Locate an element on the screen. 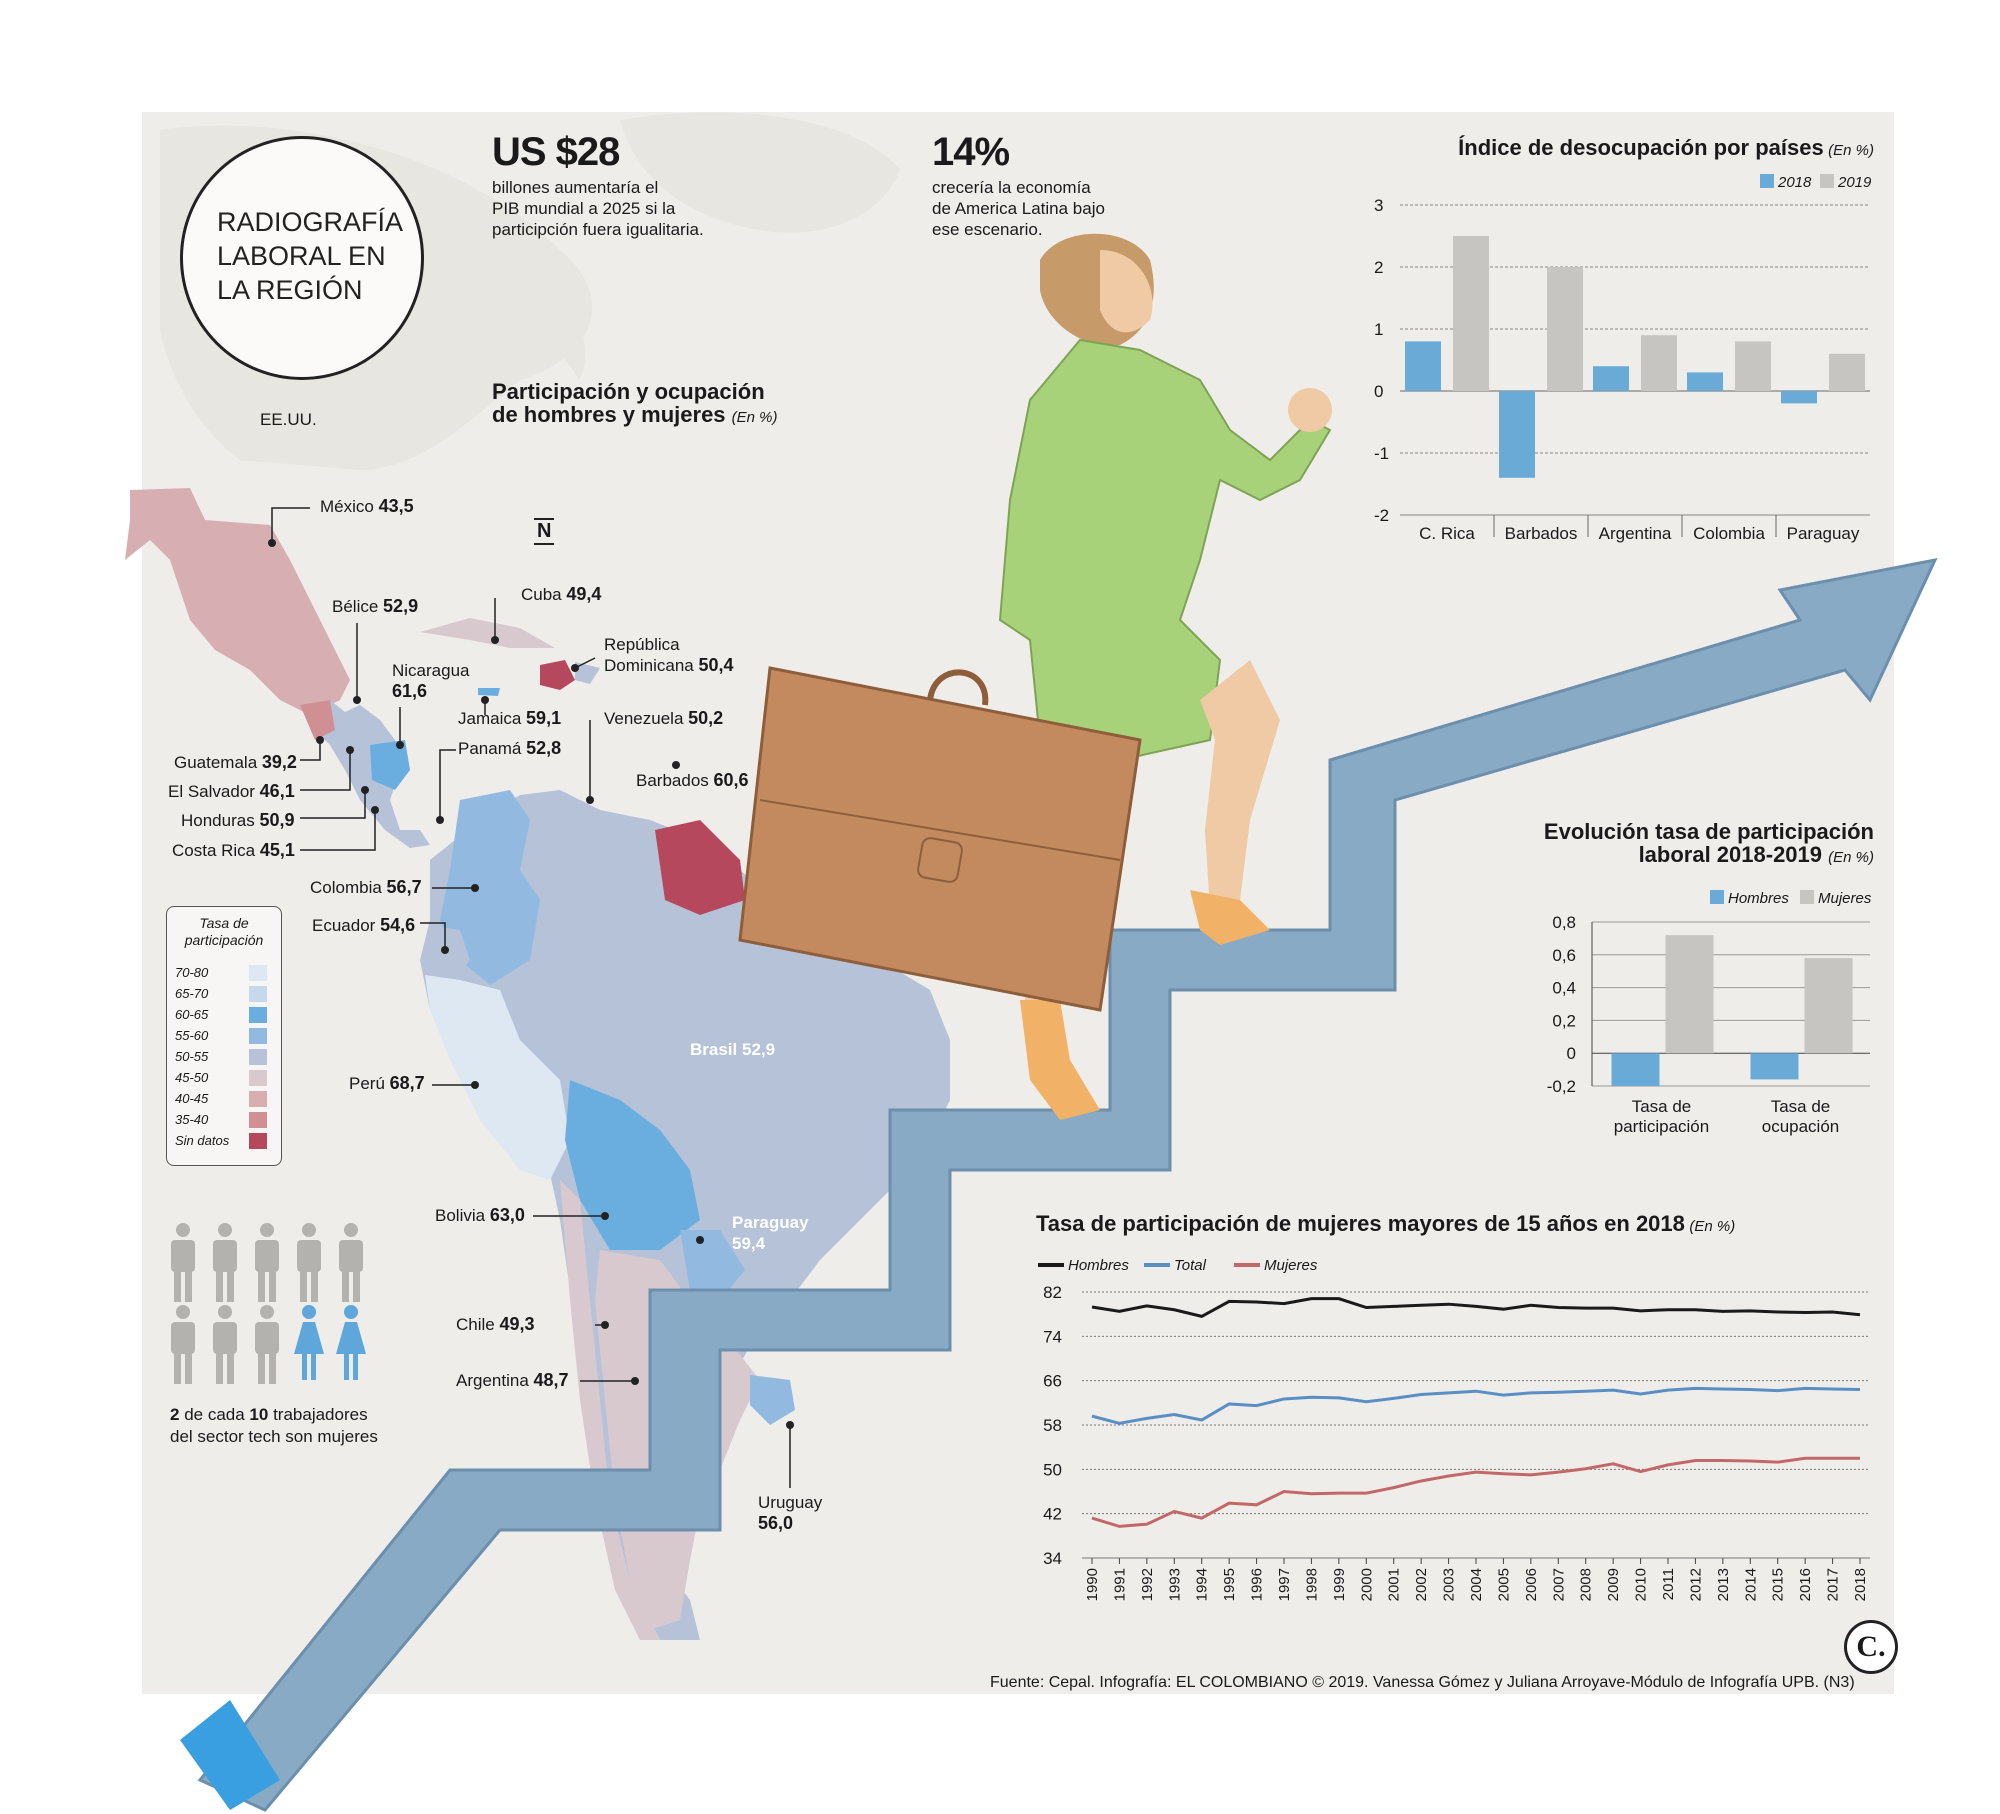  x-tick-label: 2008 is located at coordinates (1586, 1584).